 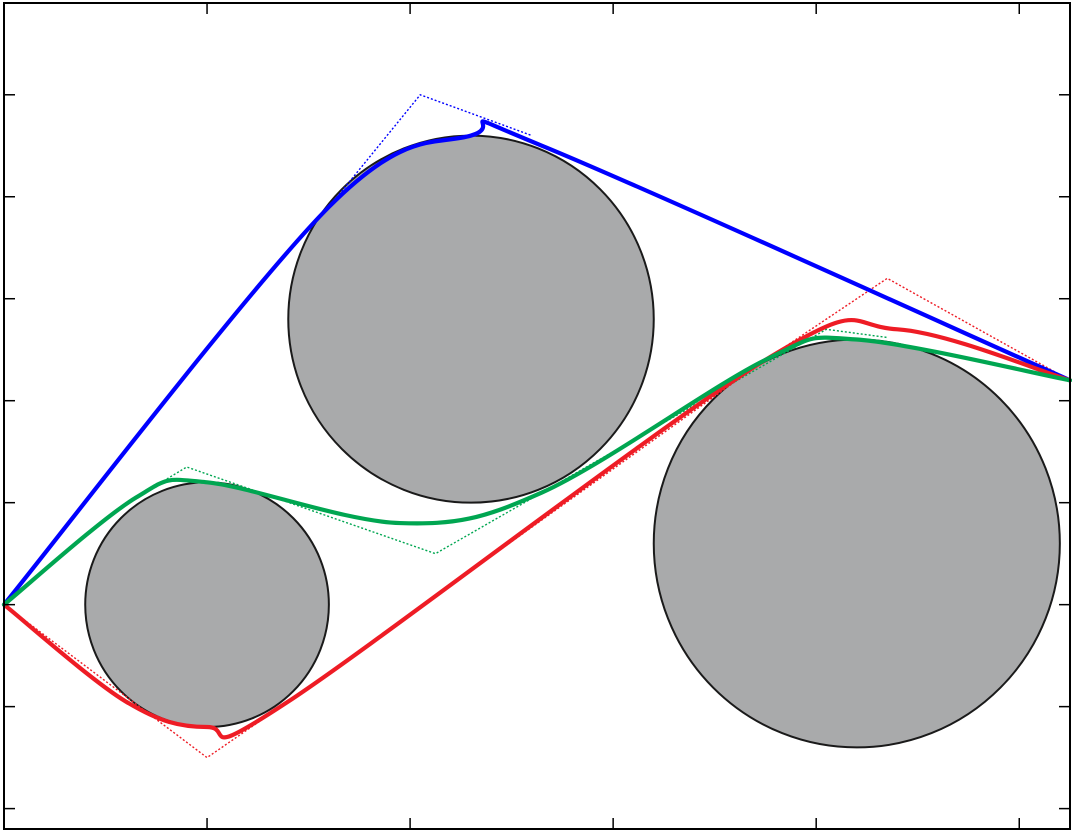 I want to click on blue-path-control-polygon, so click(x=430, y=150).